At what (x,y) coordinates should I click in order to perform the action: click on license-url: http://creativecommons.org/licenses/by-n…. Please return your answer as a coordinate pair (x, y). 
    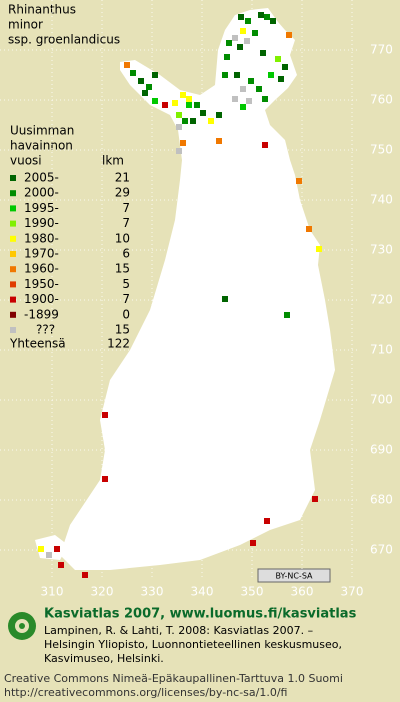
    Looking at the image, I should click on (145, 692).